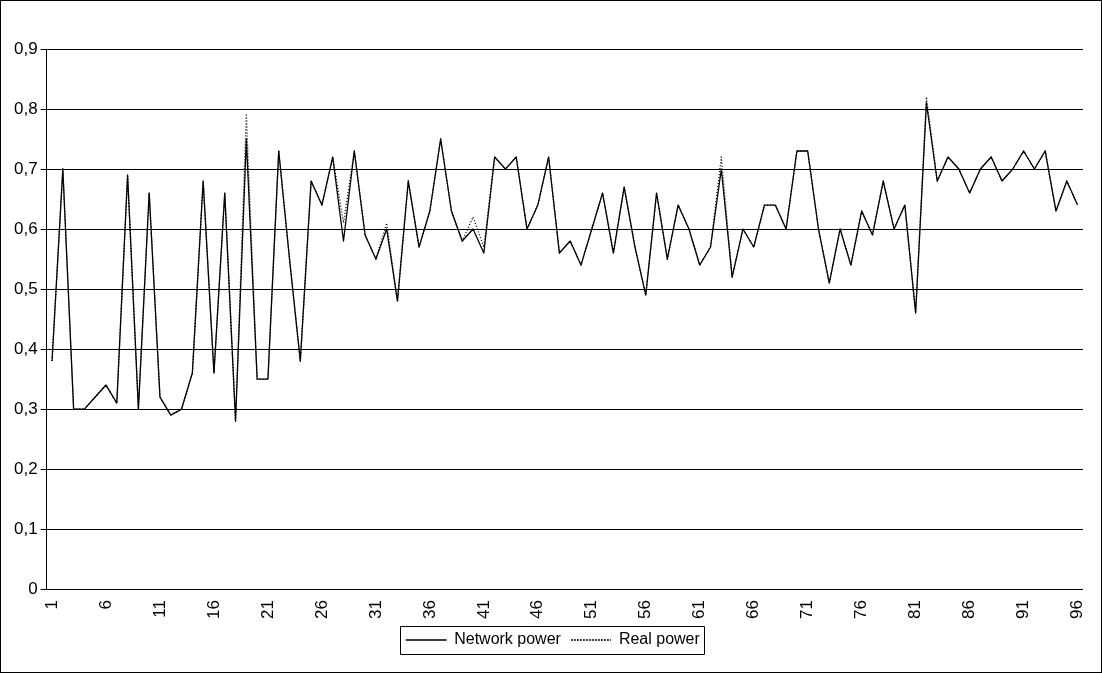 The height and width of the screenshot is (673, 1102). What do you see at coordinates (213, 610) in the screenshot?
I see `x-tick-label: 16` at bounding box center [213, 610].